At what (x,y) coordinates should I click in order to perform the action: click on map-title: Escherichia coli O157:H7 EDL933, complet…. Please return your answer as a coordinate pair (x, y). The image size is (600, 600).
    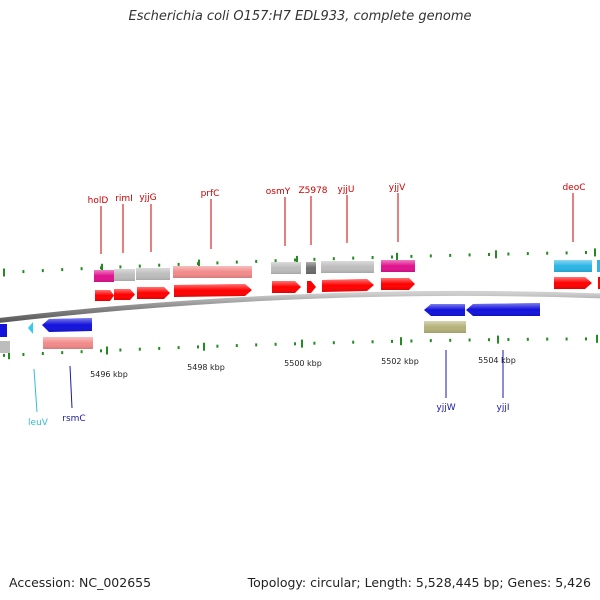
    Looking at the image, I should click on (300, 16).